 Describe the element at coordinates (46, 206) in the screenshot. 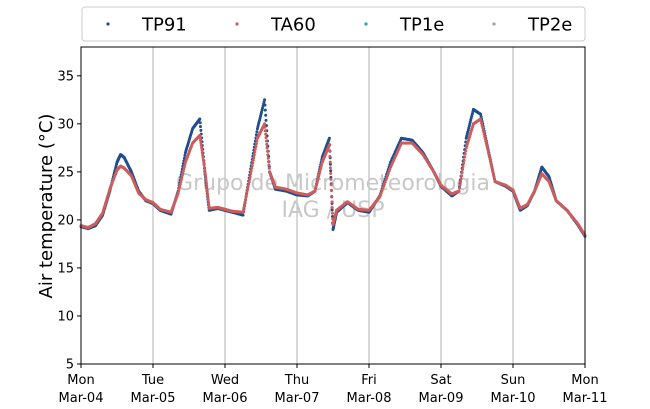

I see `y-axis-label: Air temperature (°C)` at that location.